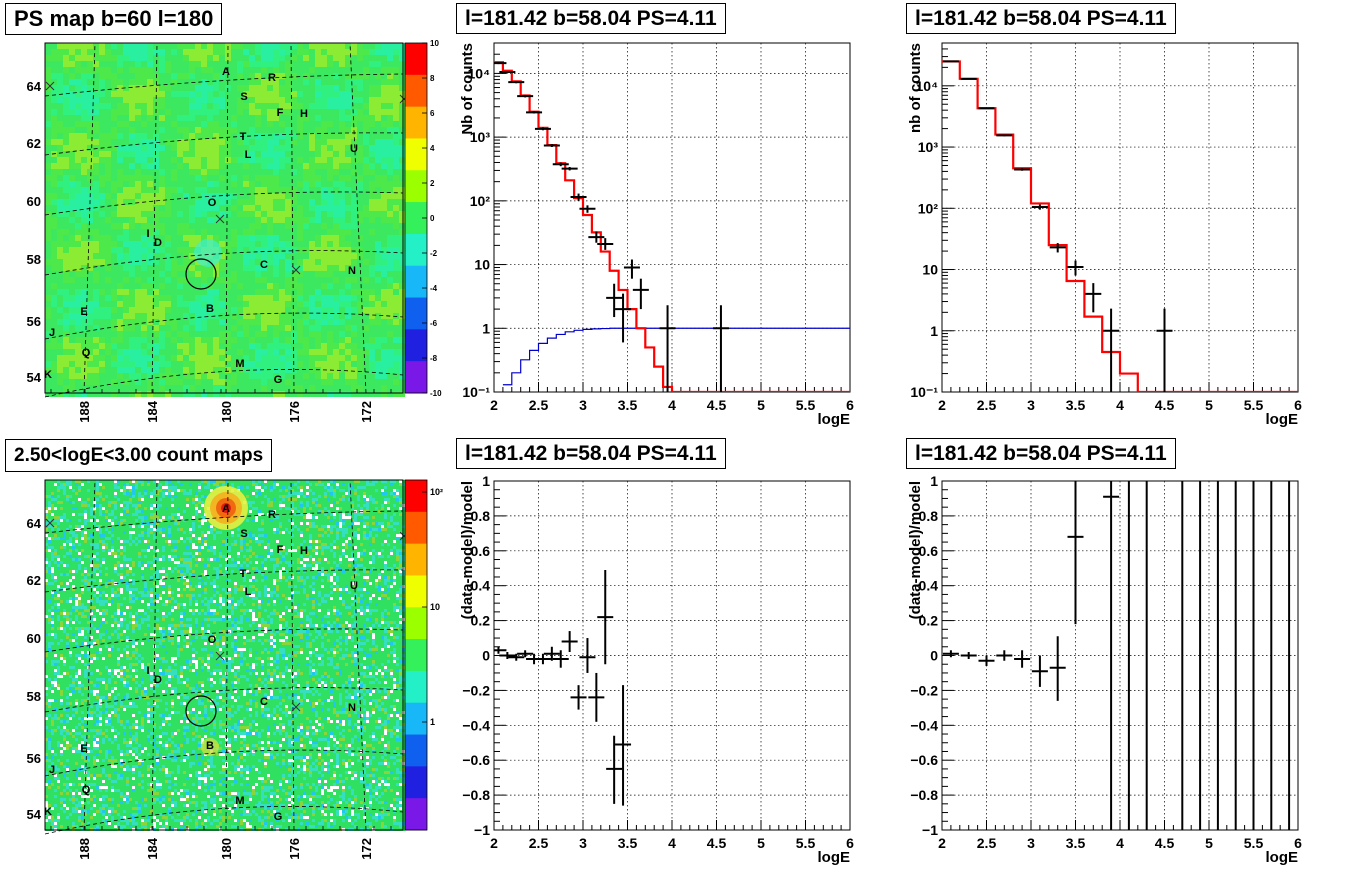 This screenshot has height=875, width=1348. I want to click on palette-band, so click(416, 313).